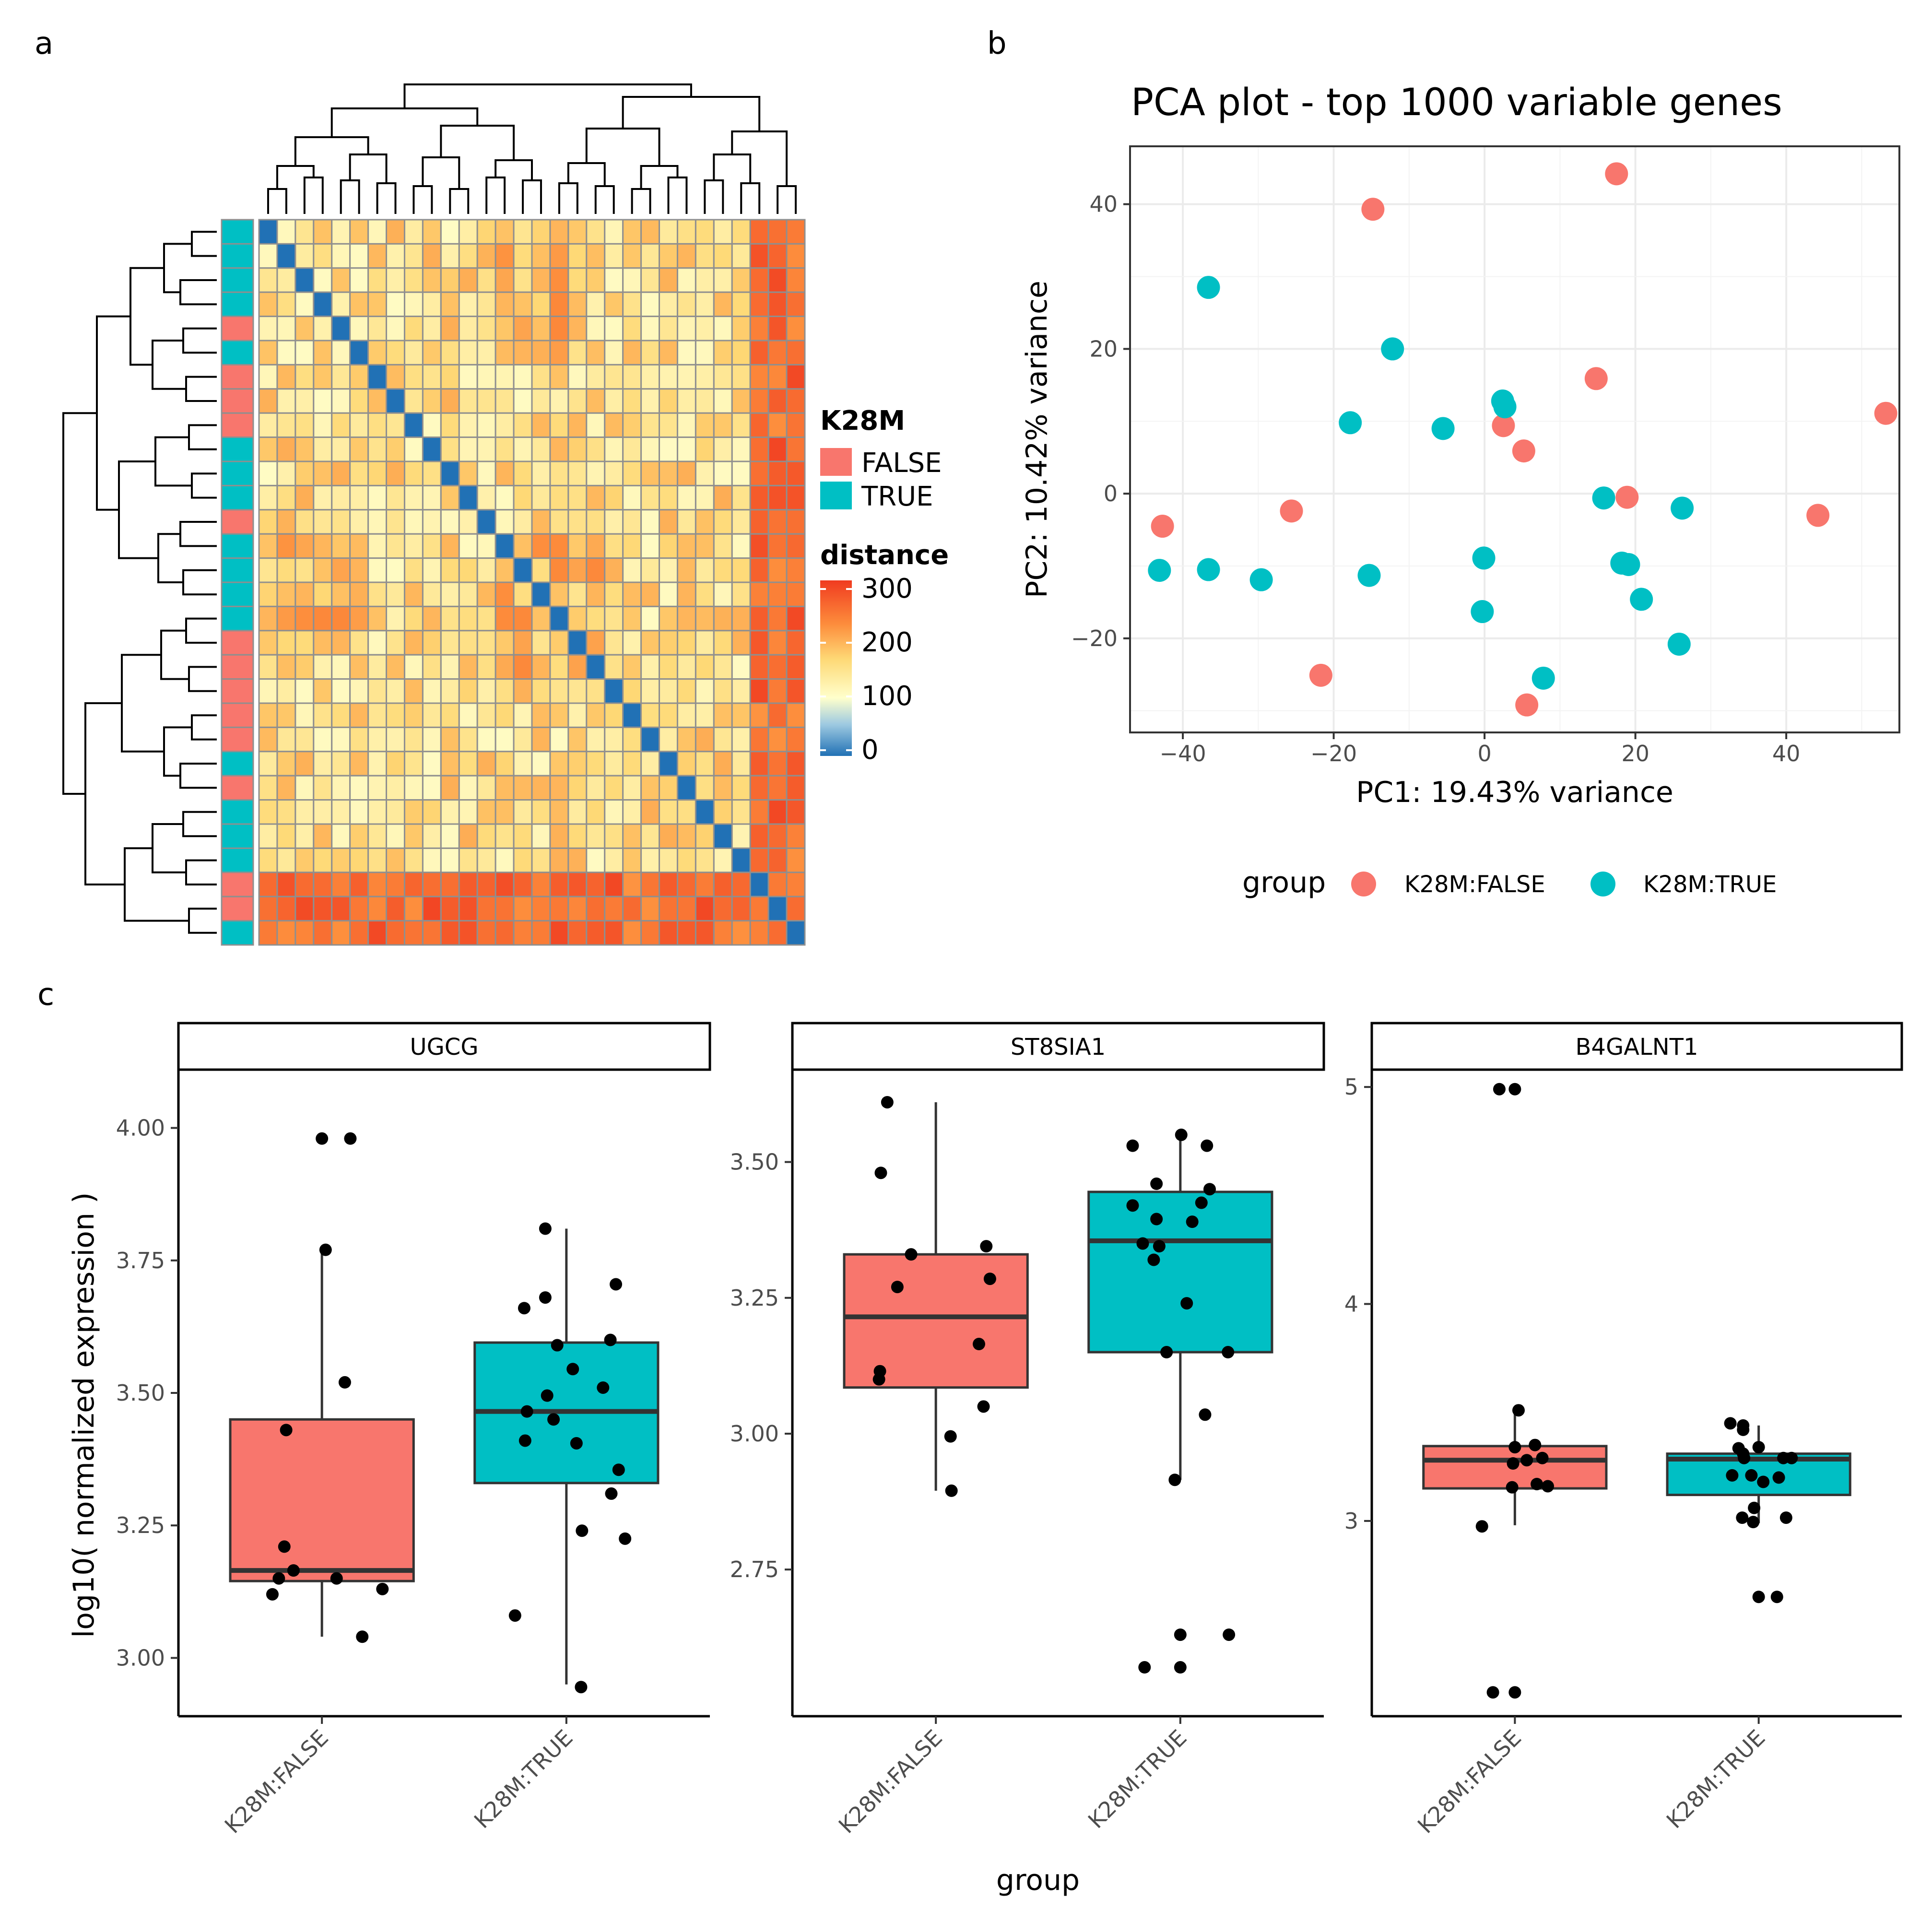 This screenshot has width=1932, height=1910. Describe the element at coordinates (1456, 102) in the screenshot. I see `pca-title: PCA plot - top 1000 variable genes` at that location.